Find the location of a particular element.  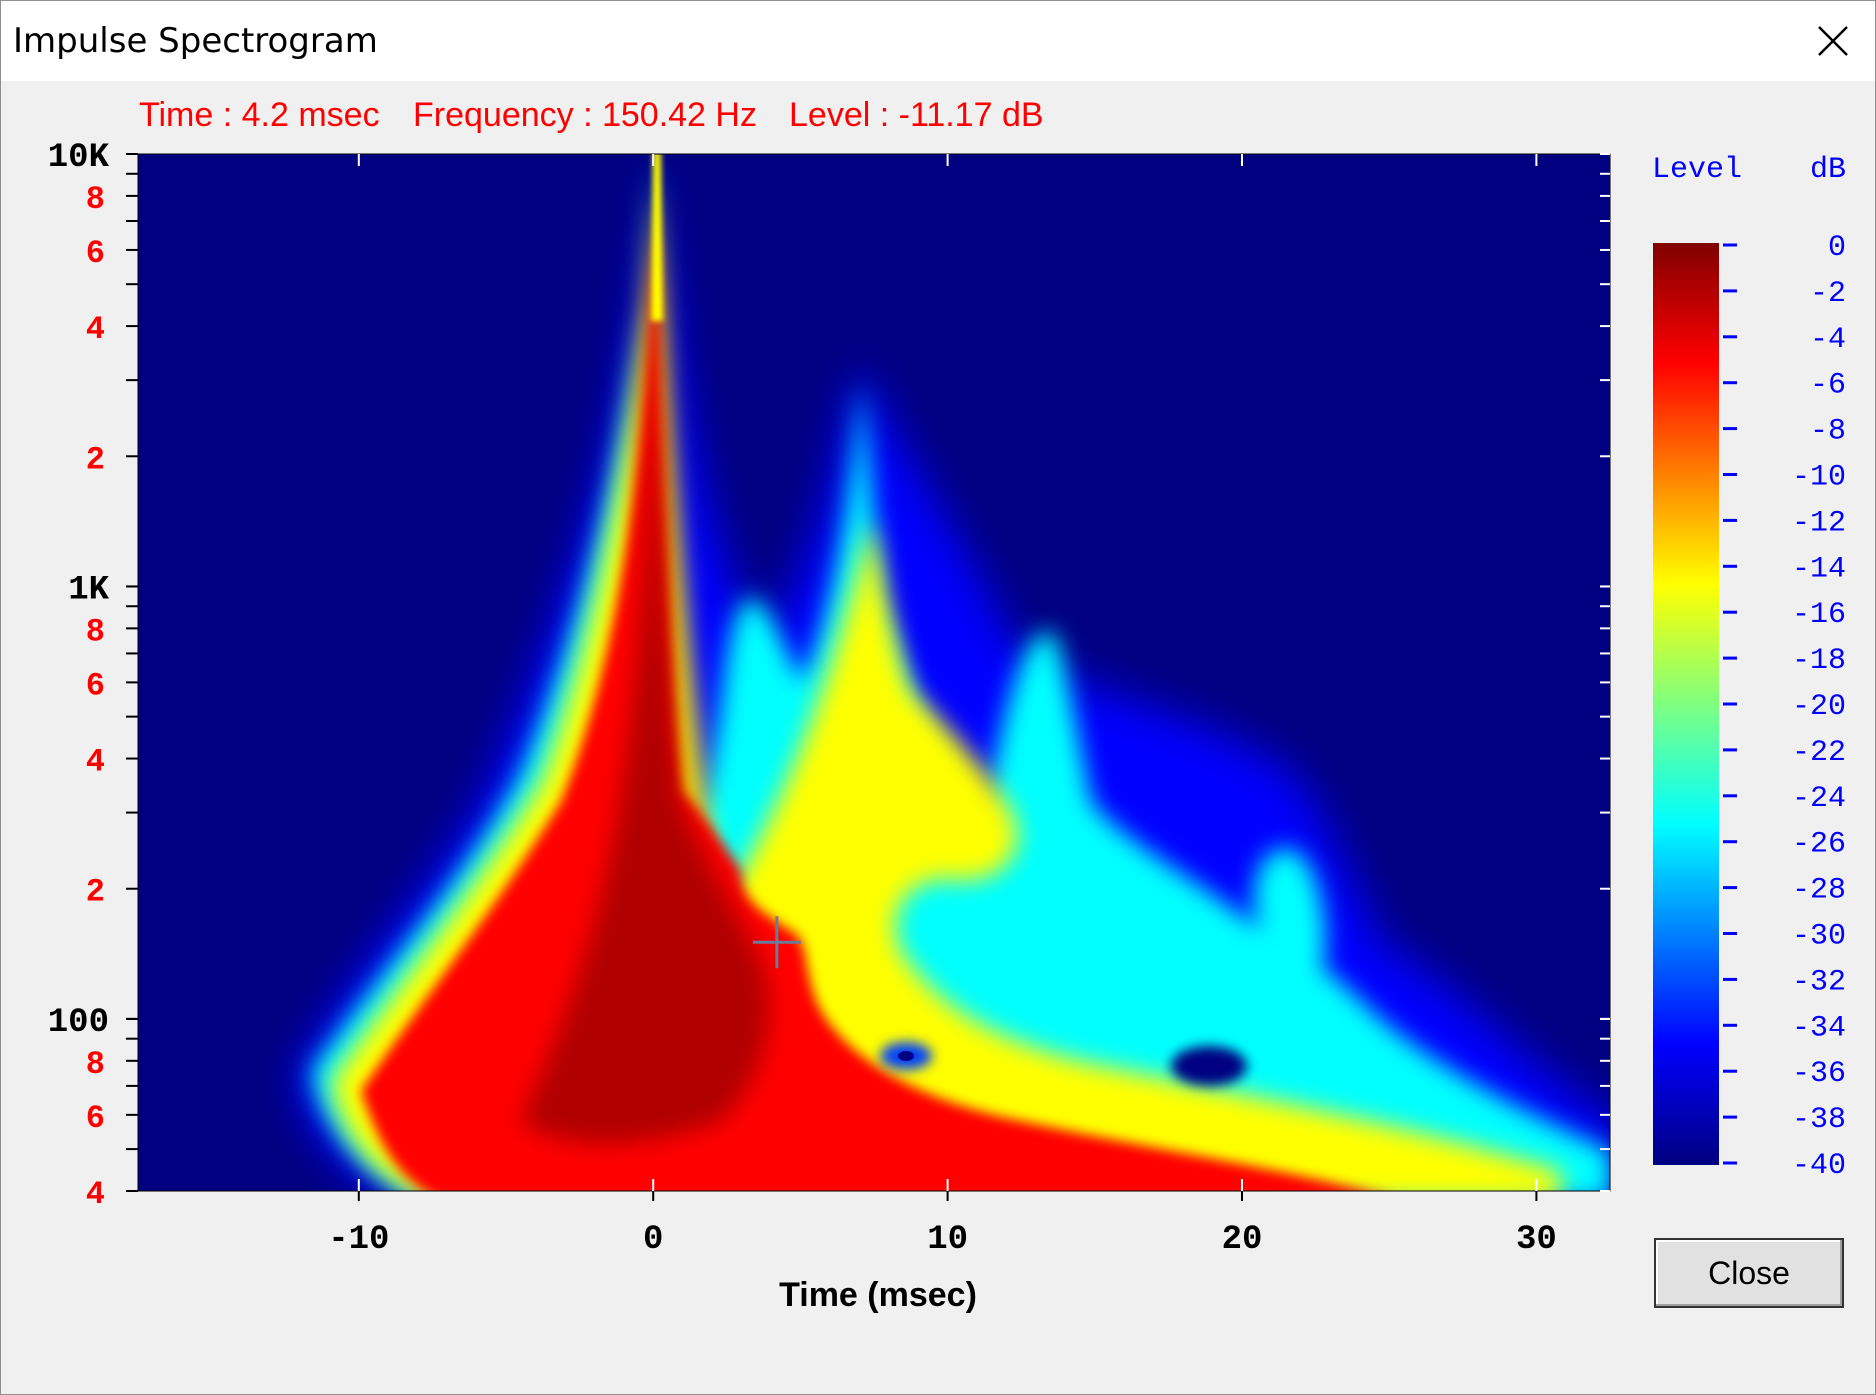

colorbar-tick-label: -22 is located at coordinates (1819, 753).